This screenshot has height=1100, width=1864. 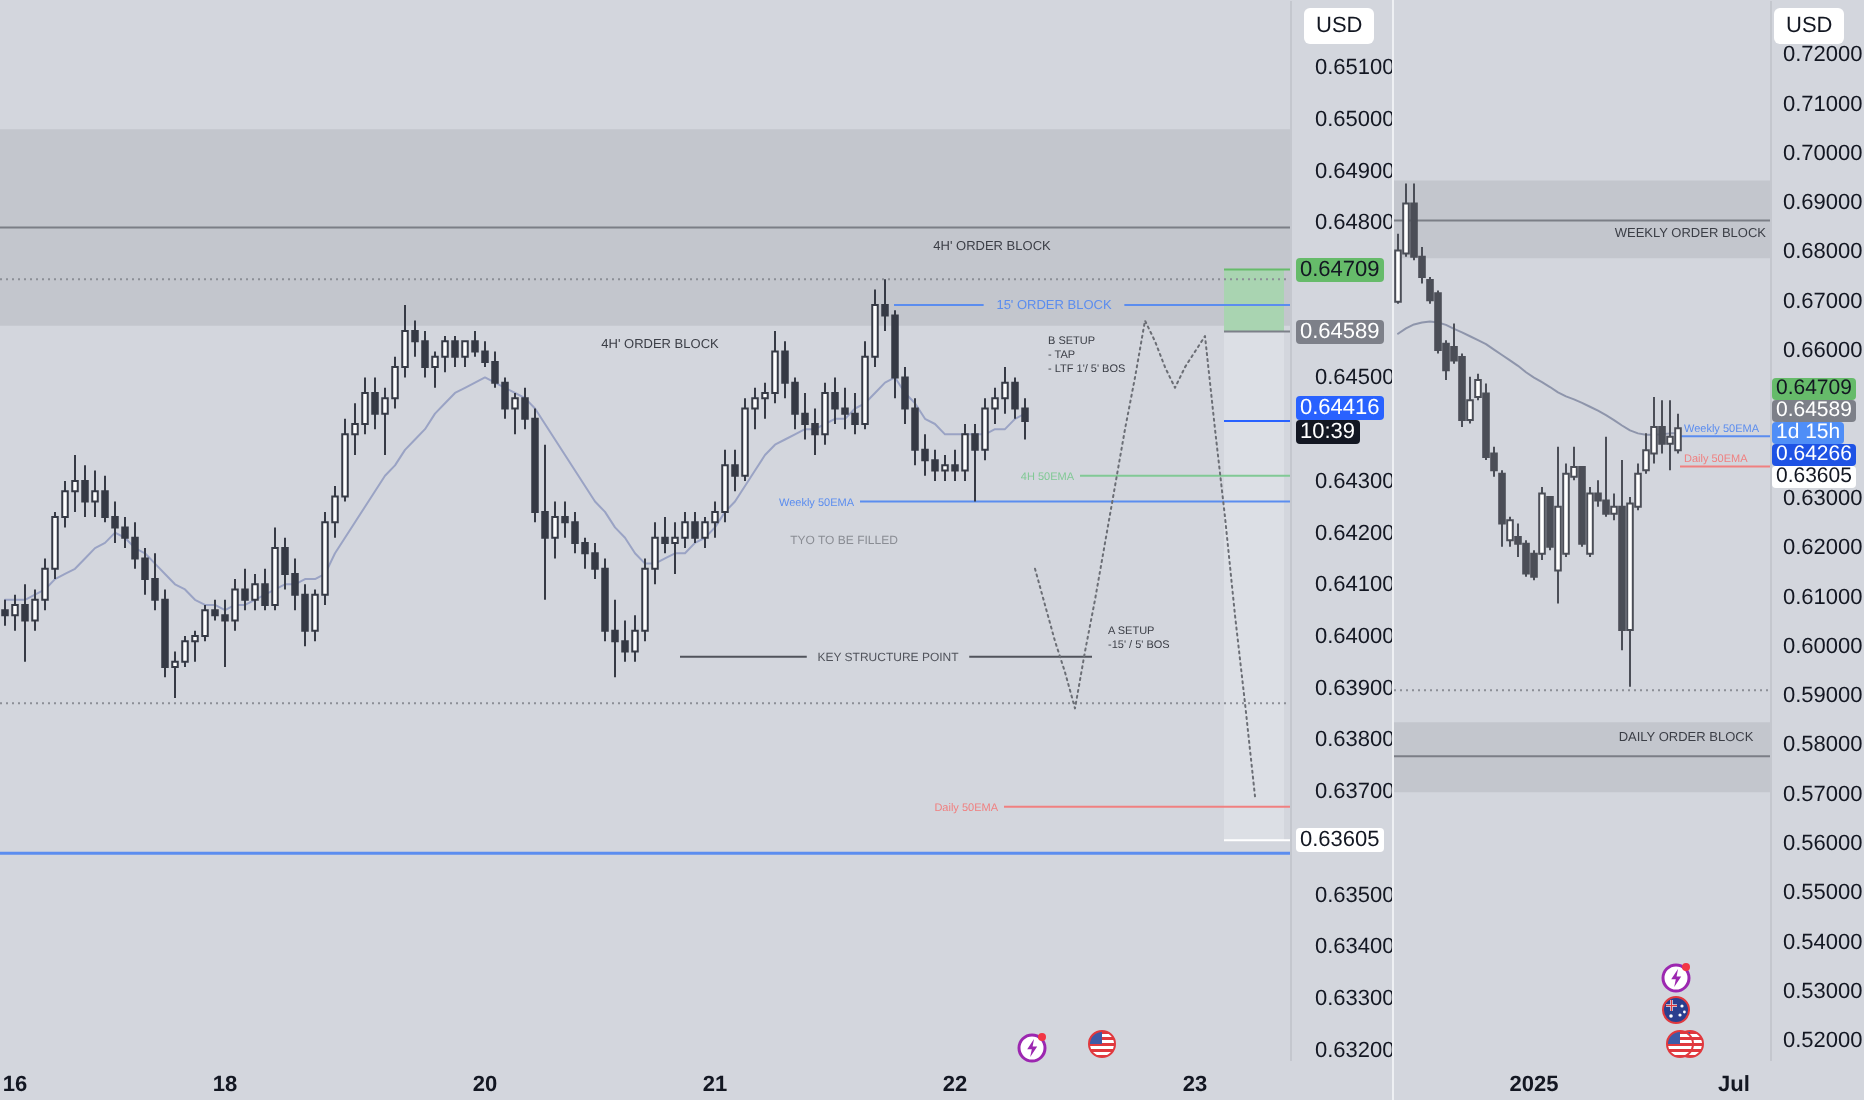 I want to click on text: 0.64589, so click(x=1814, y=410).